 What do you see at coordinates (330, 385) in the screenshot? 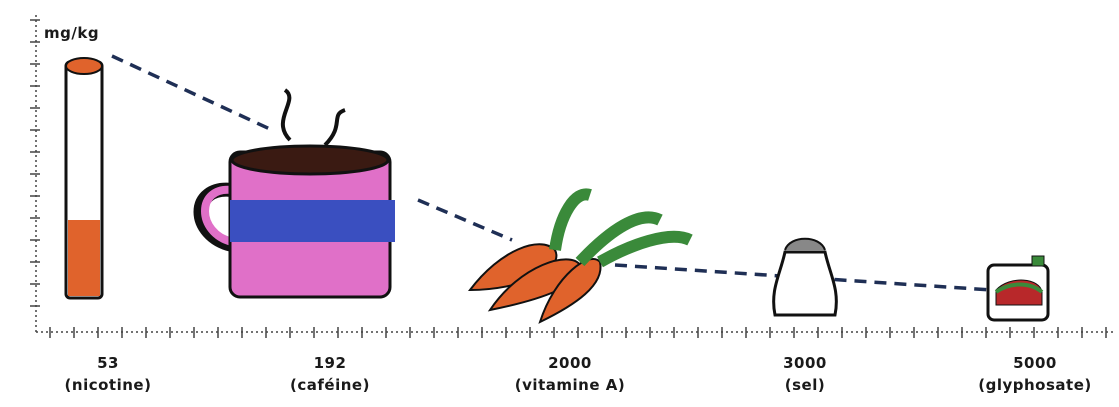
I see `item-label: (caféine)` at bounding box center [330, 385].